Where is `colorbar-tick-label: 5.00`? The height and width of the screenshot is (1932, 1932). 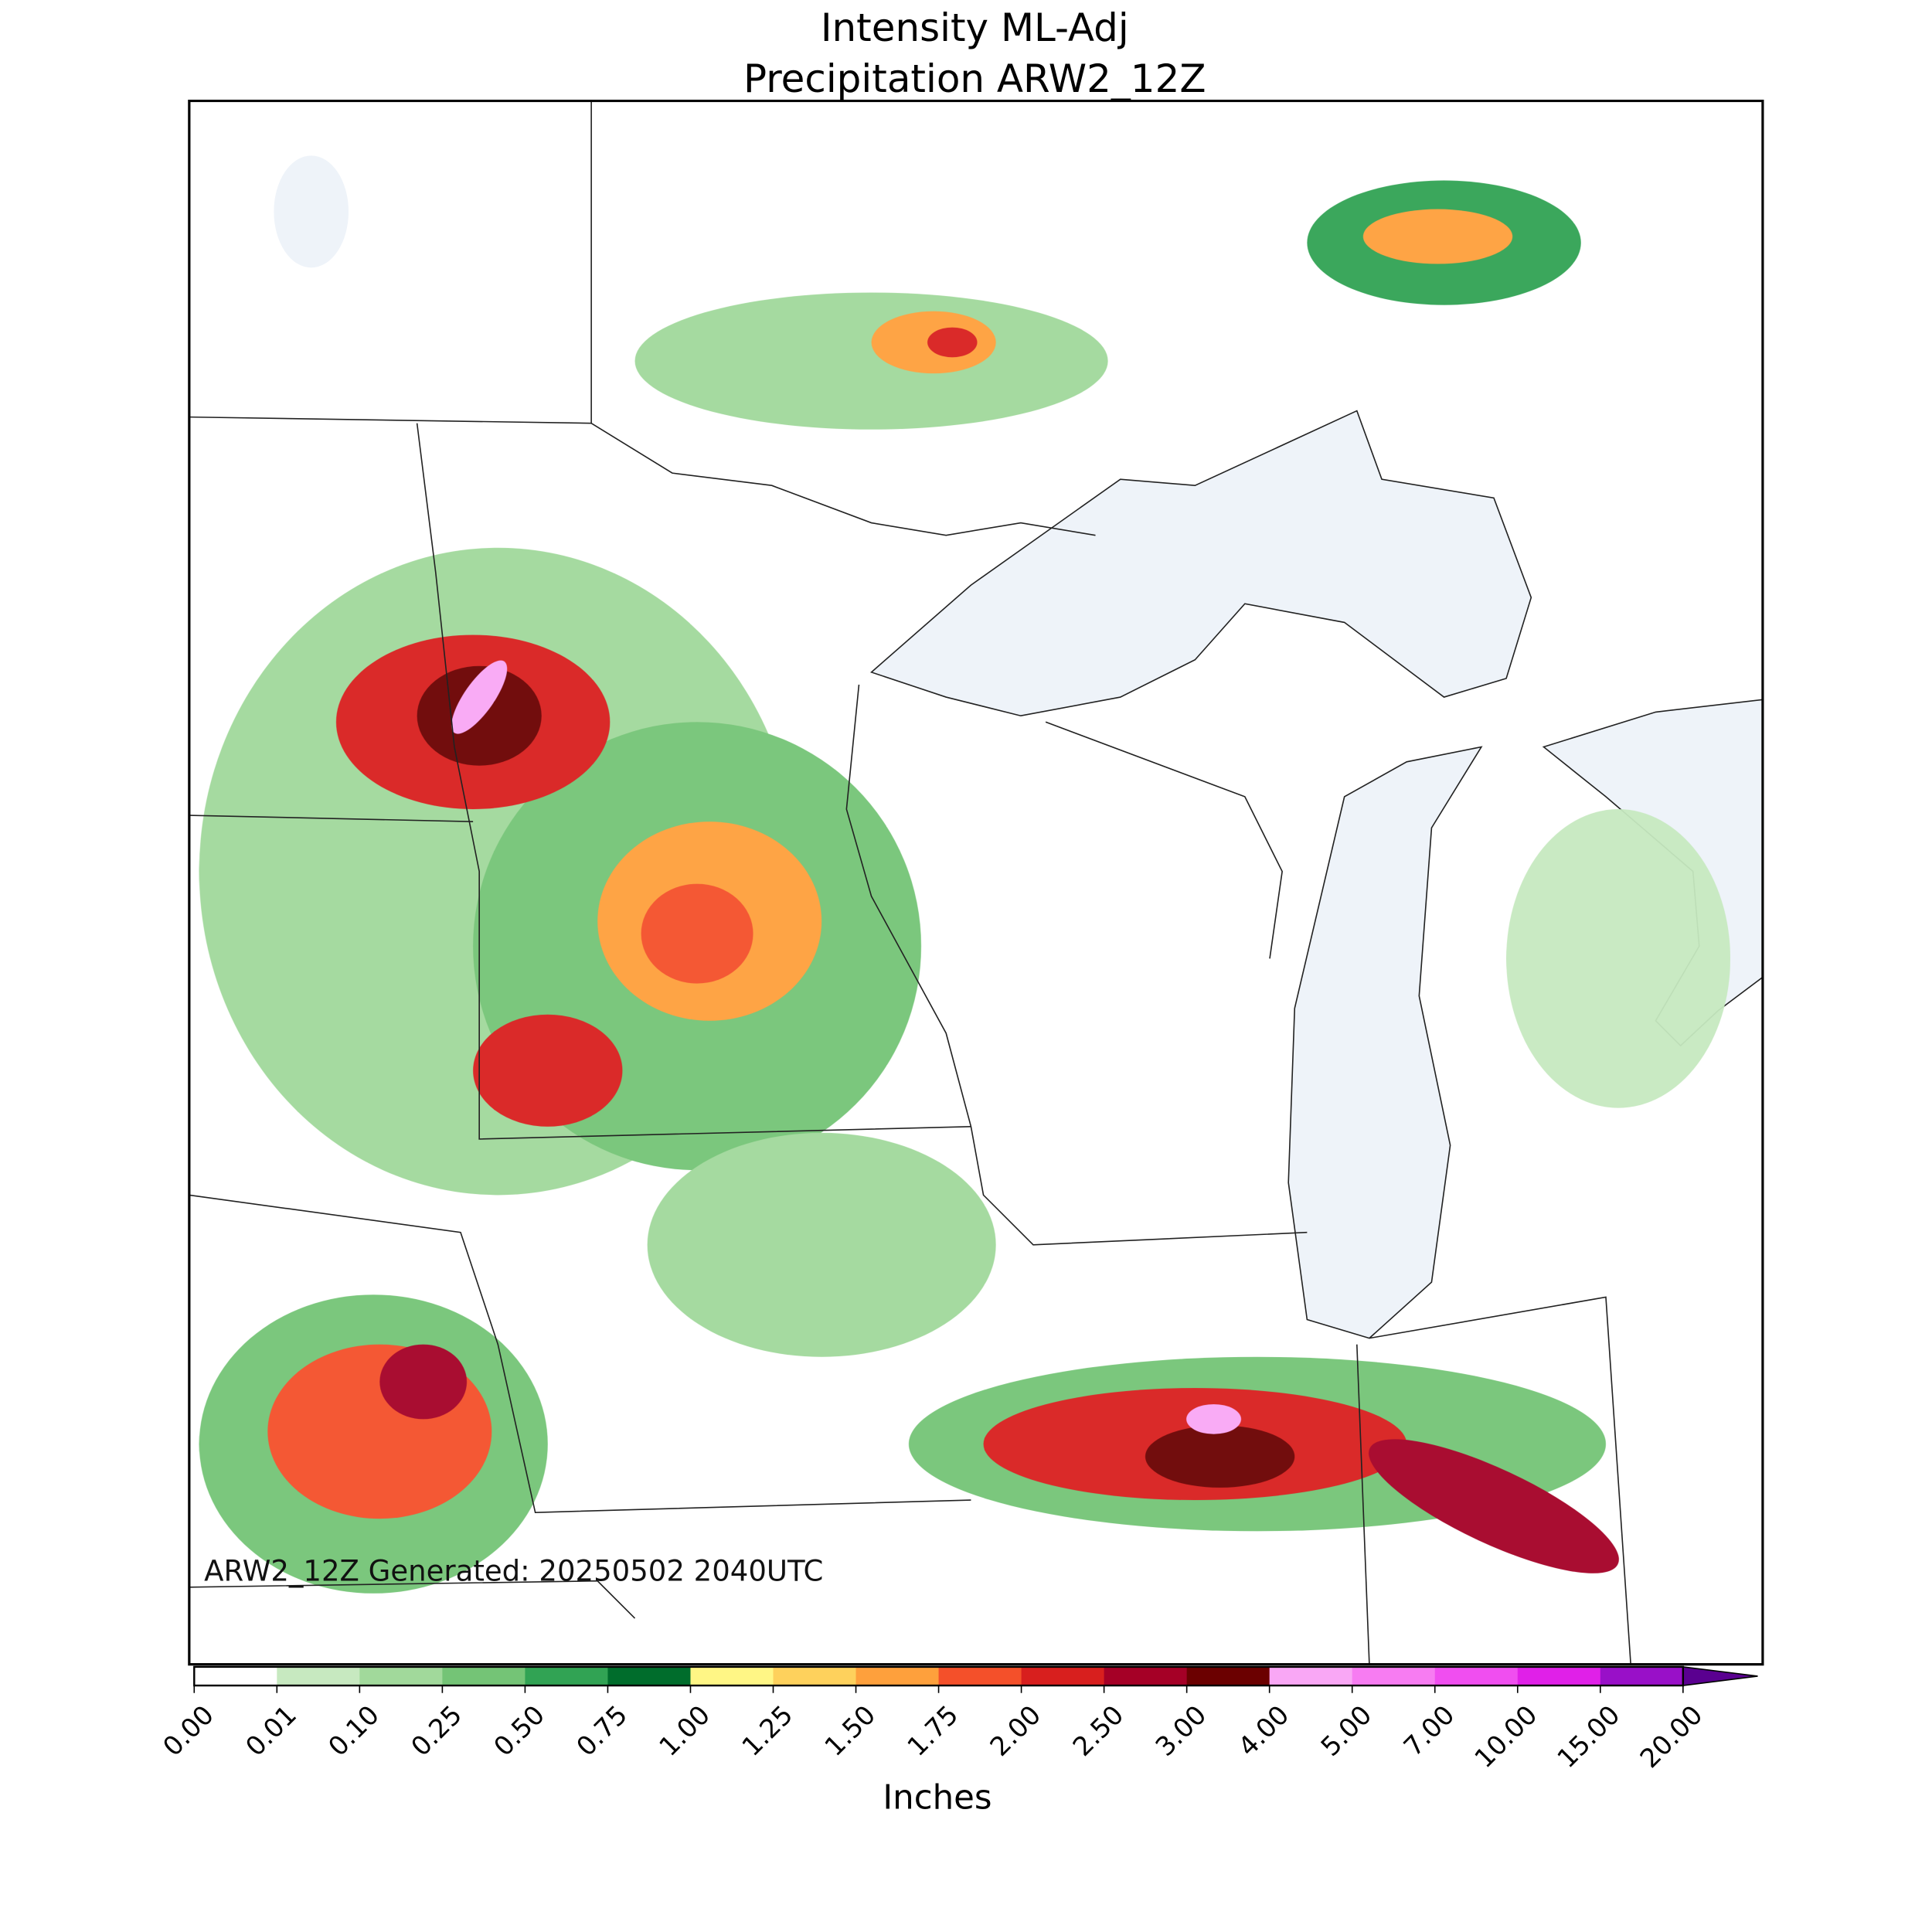 colorbar-tick-label: 5.00 is located at coordinates (1347, 1730).